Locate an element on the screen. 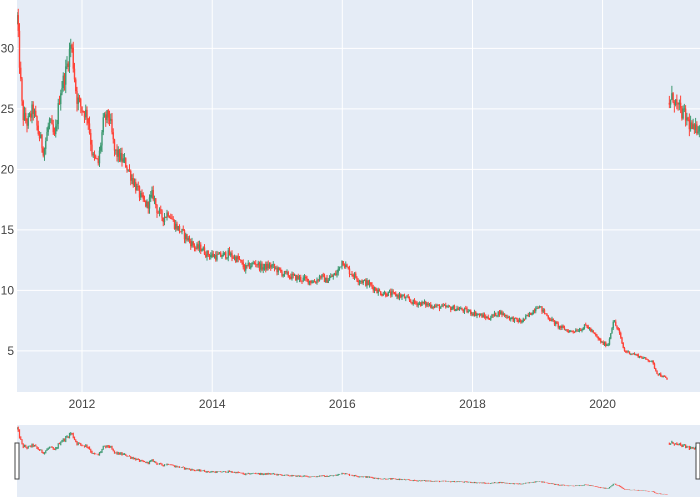  rangeslider-right-handle is located at coordinates (697, 461).